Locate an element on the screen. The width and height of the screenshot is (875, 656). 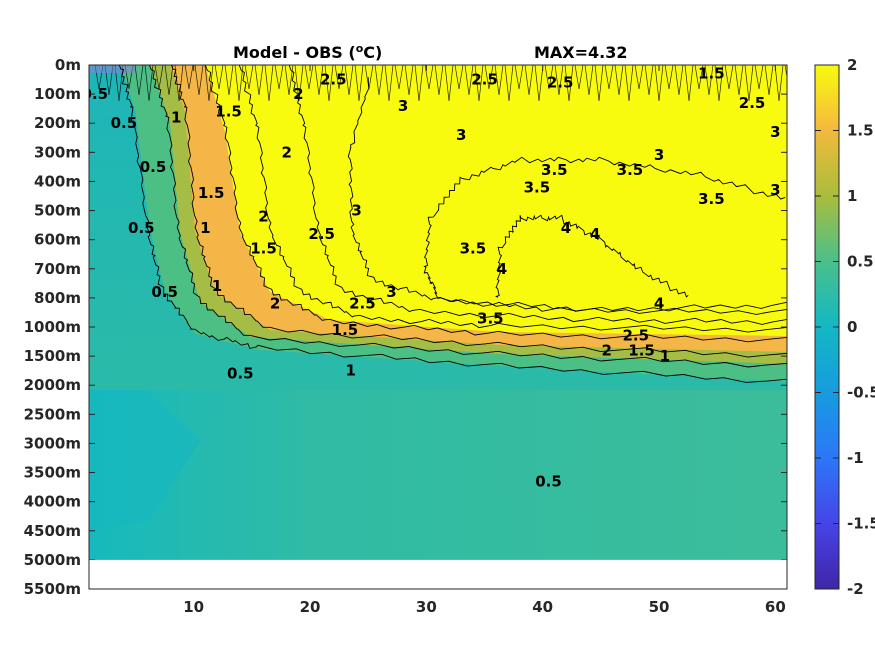
colorbar-tick-label: 0.5 is located at coordinates (860, 262).